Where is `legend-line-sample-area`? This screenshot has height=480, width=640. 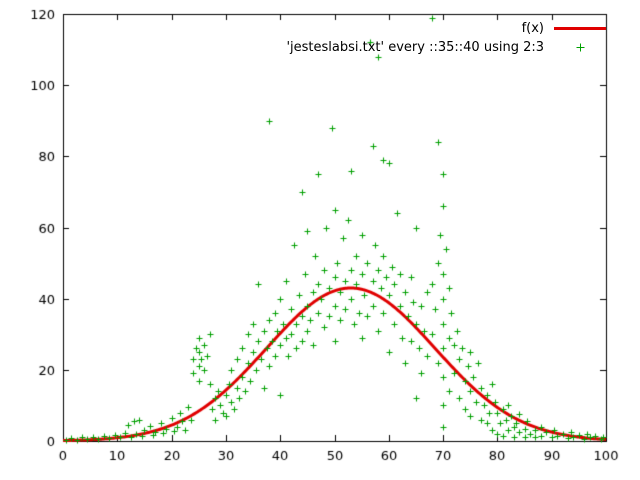 legend-line-sample-area is located at coordinates (580, 28).